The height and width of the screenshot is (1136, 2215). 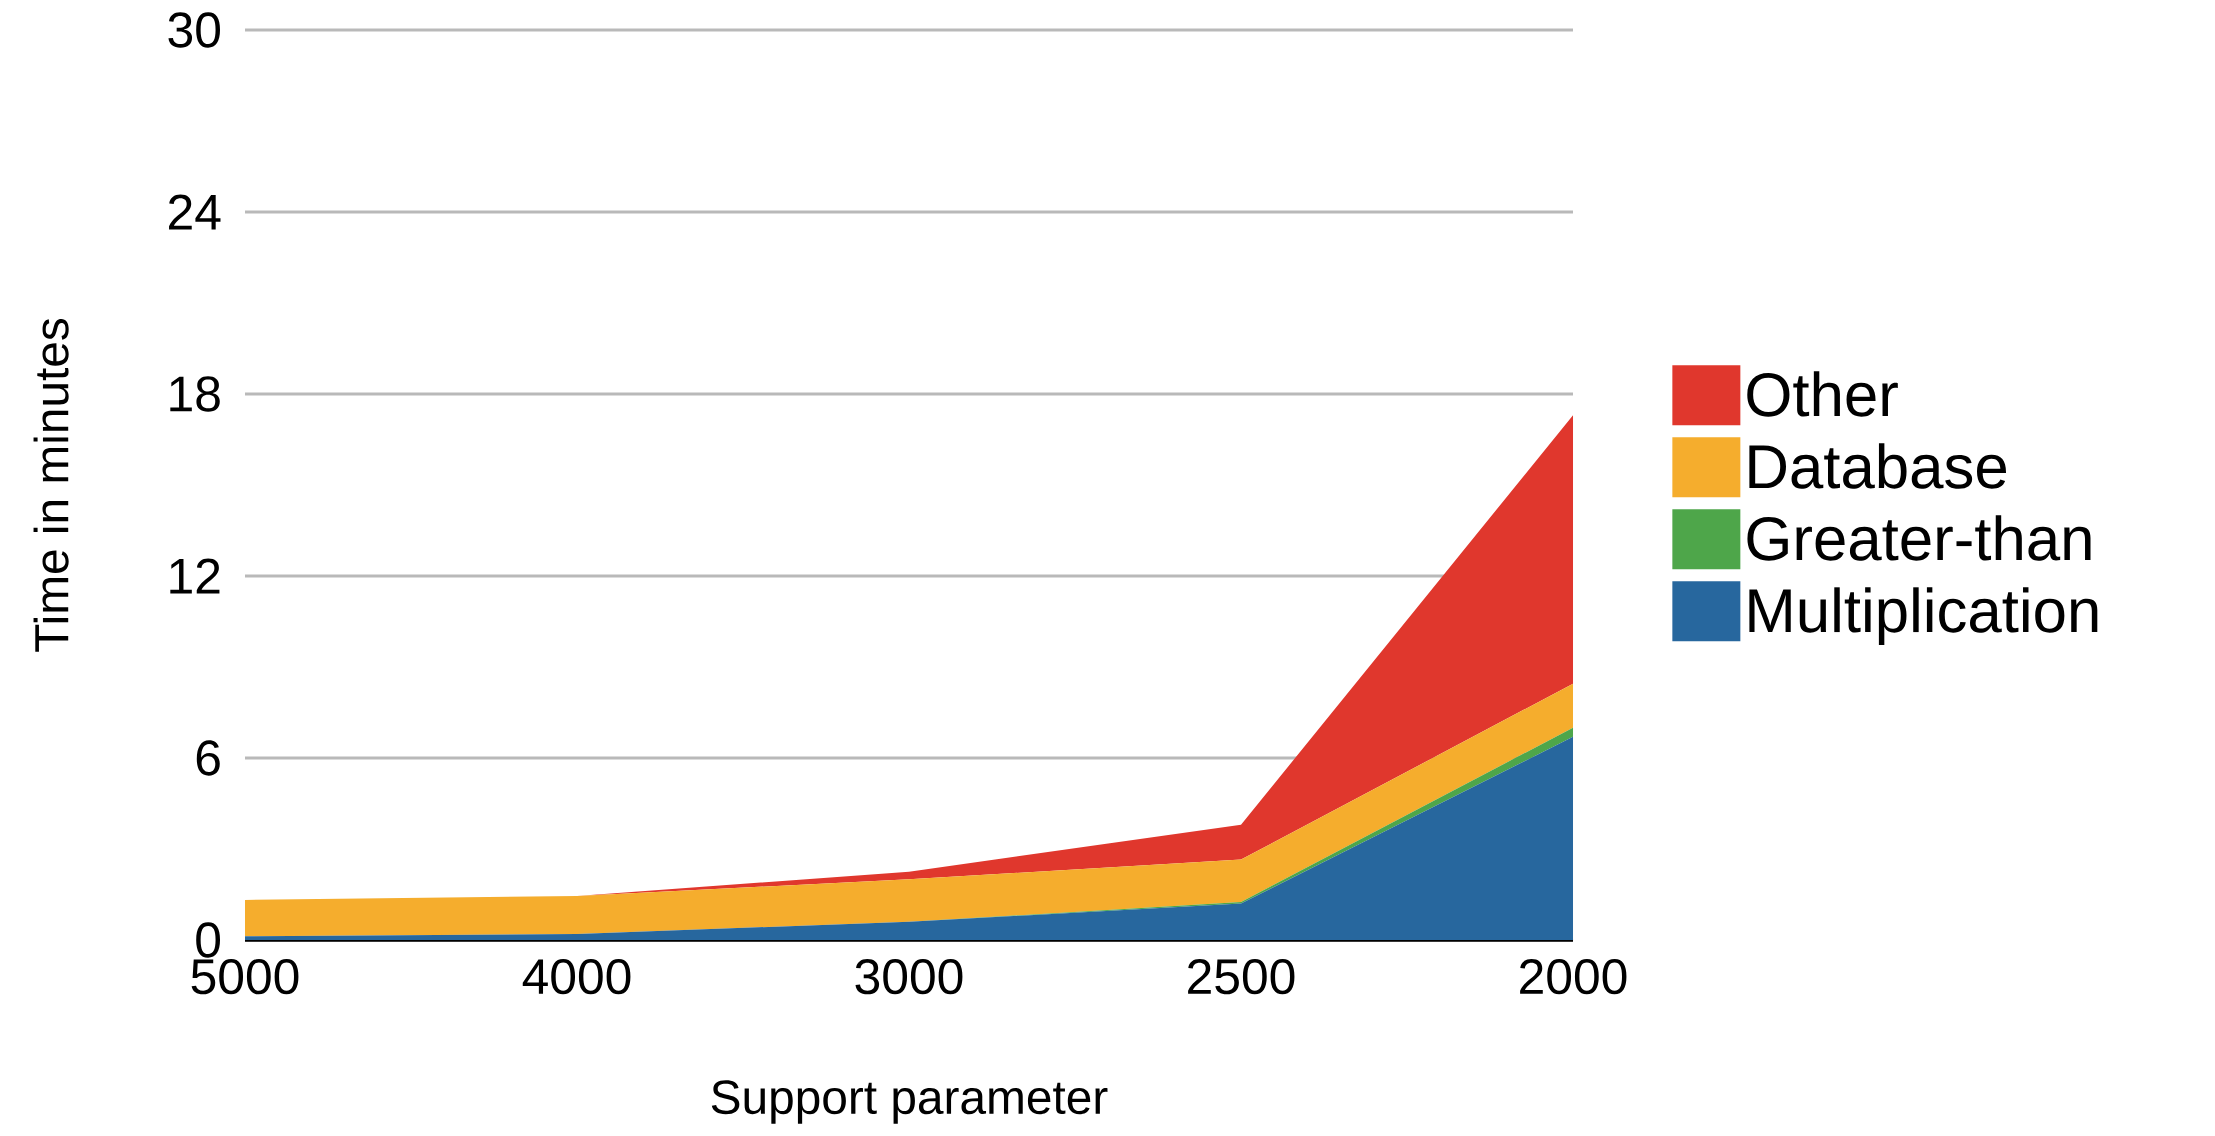 I want to click on y-tick-label: 12, so click(x=195, y=576).